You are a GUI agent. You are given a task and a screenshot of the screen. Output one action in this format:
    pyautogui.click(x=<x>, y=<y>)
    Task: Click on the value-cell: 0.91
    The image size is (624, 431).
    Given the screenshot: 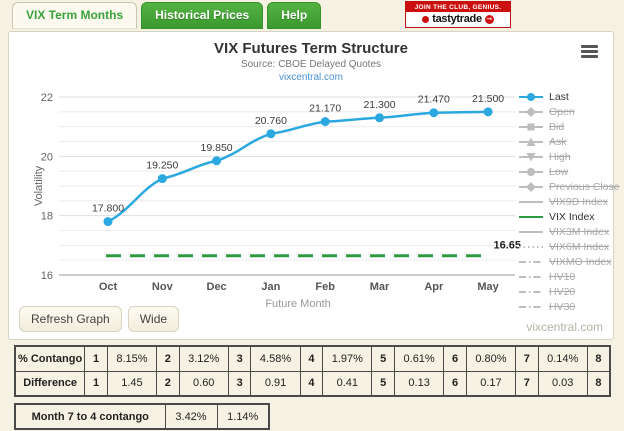 What is the action you would take?
    pyautogui.click(x=275, y=383)
    